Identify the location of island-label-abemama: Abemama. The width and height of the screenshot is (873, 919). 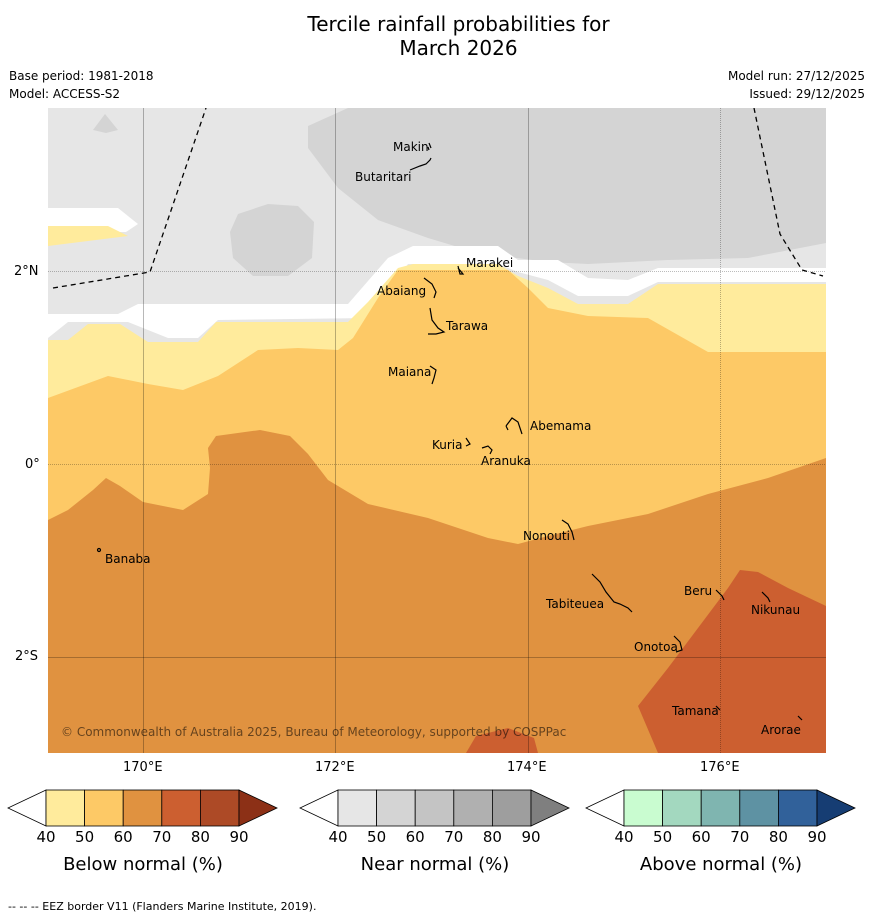
(560, 426).